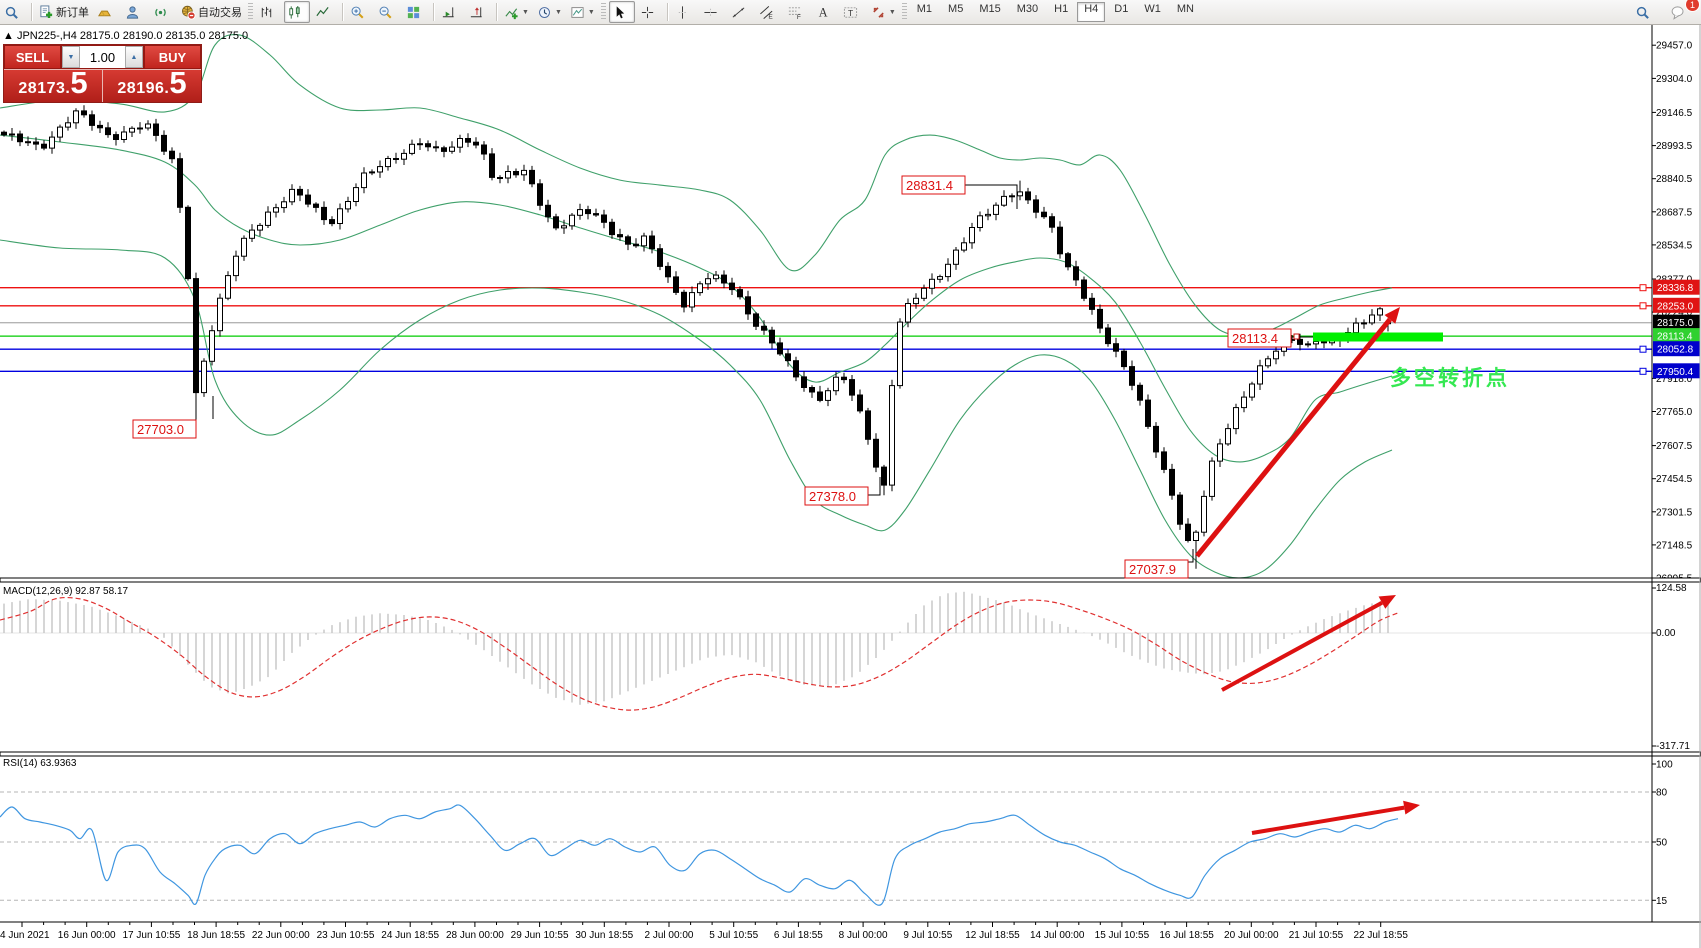 The width and height of the screenshot is (1701, 948). Describe the element at coordinates (107, 12) in the screenshot. I see `gold-bar-button` at that location.